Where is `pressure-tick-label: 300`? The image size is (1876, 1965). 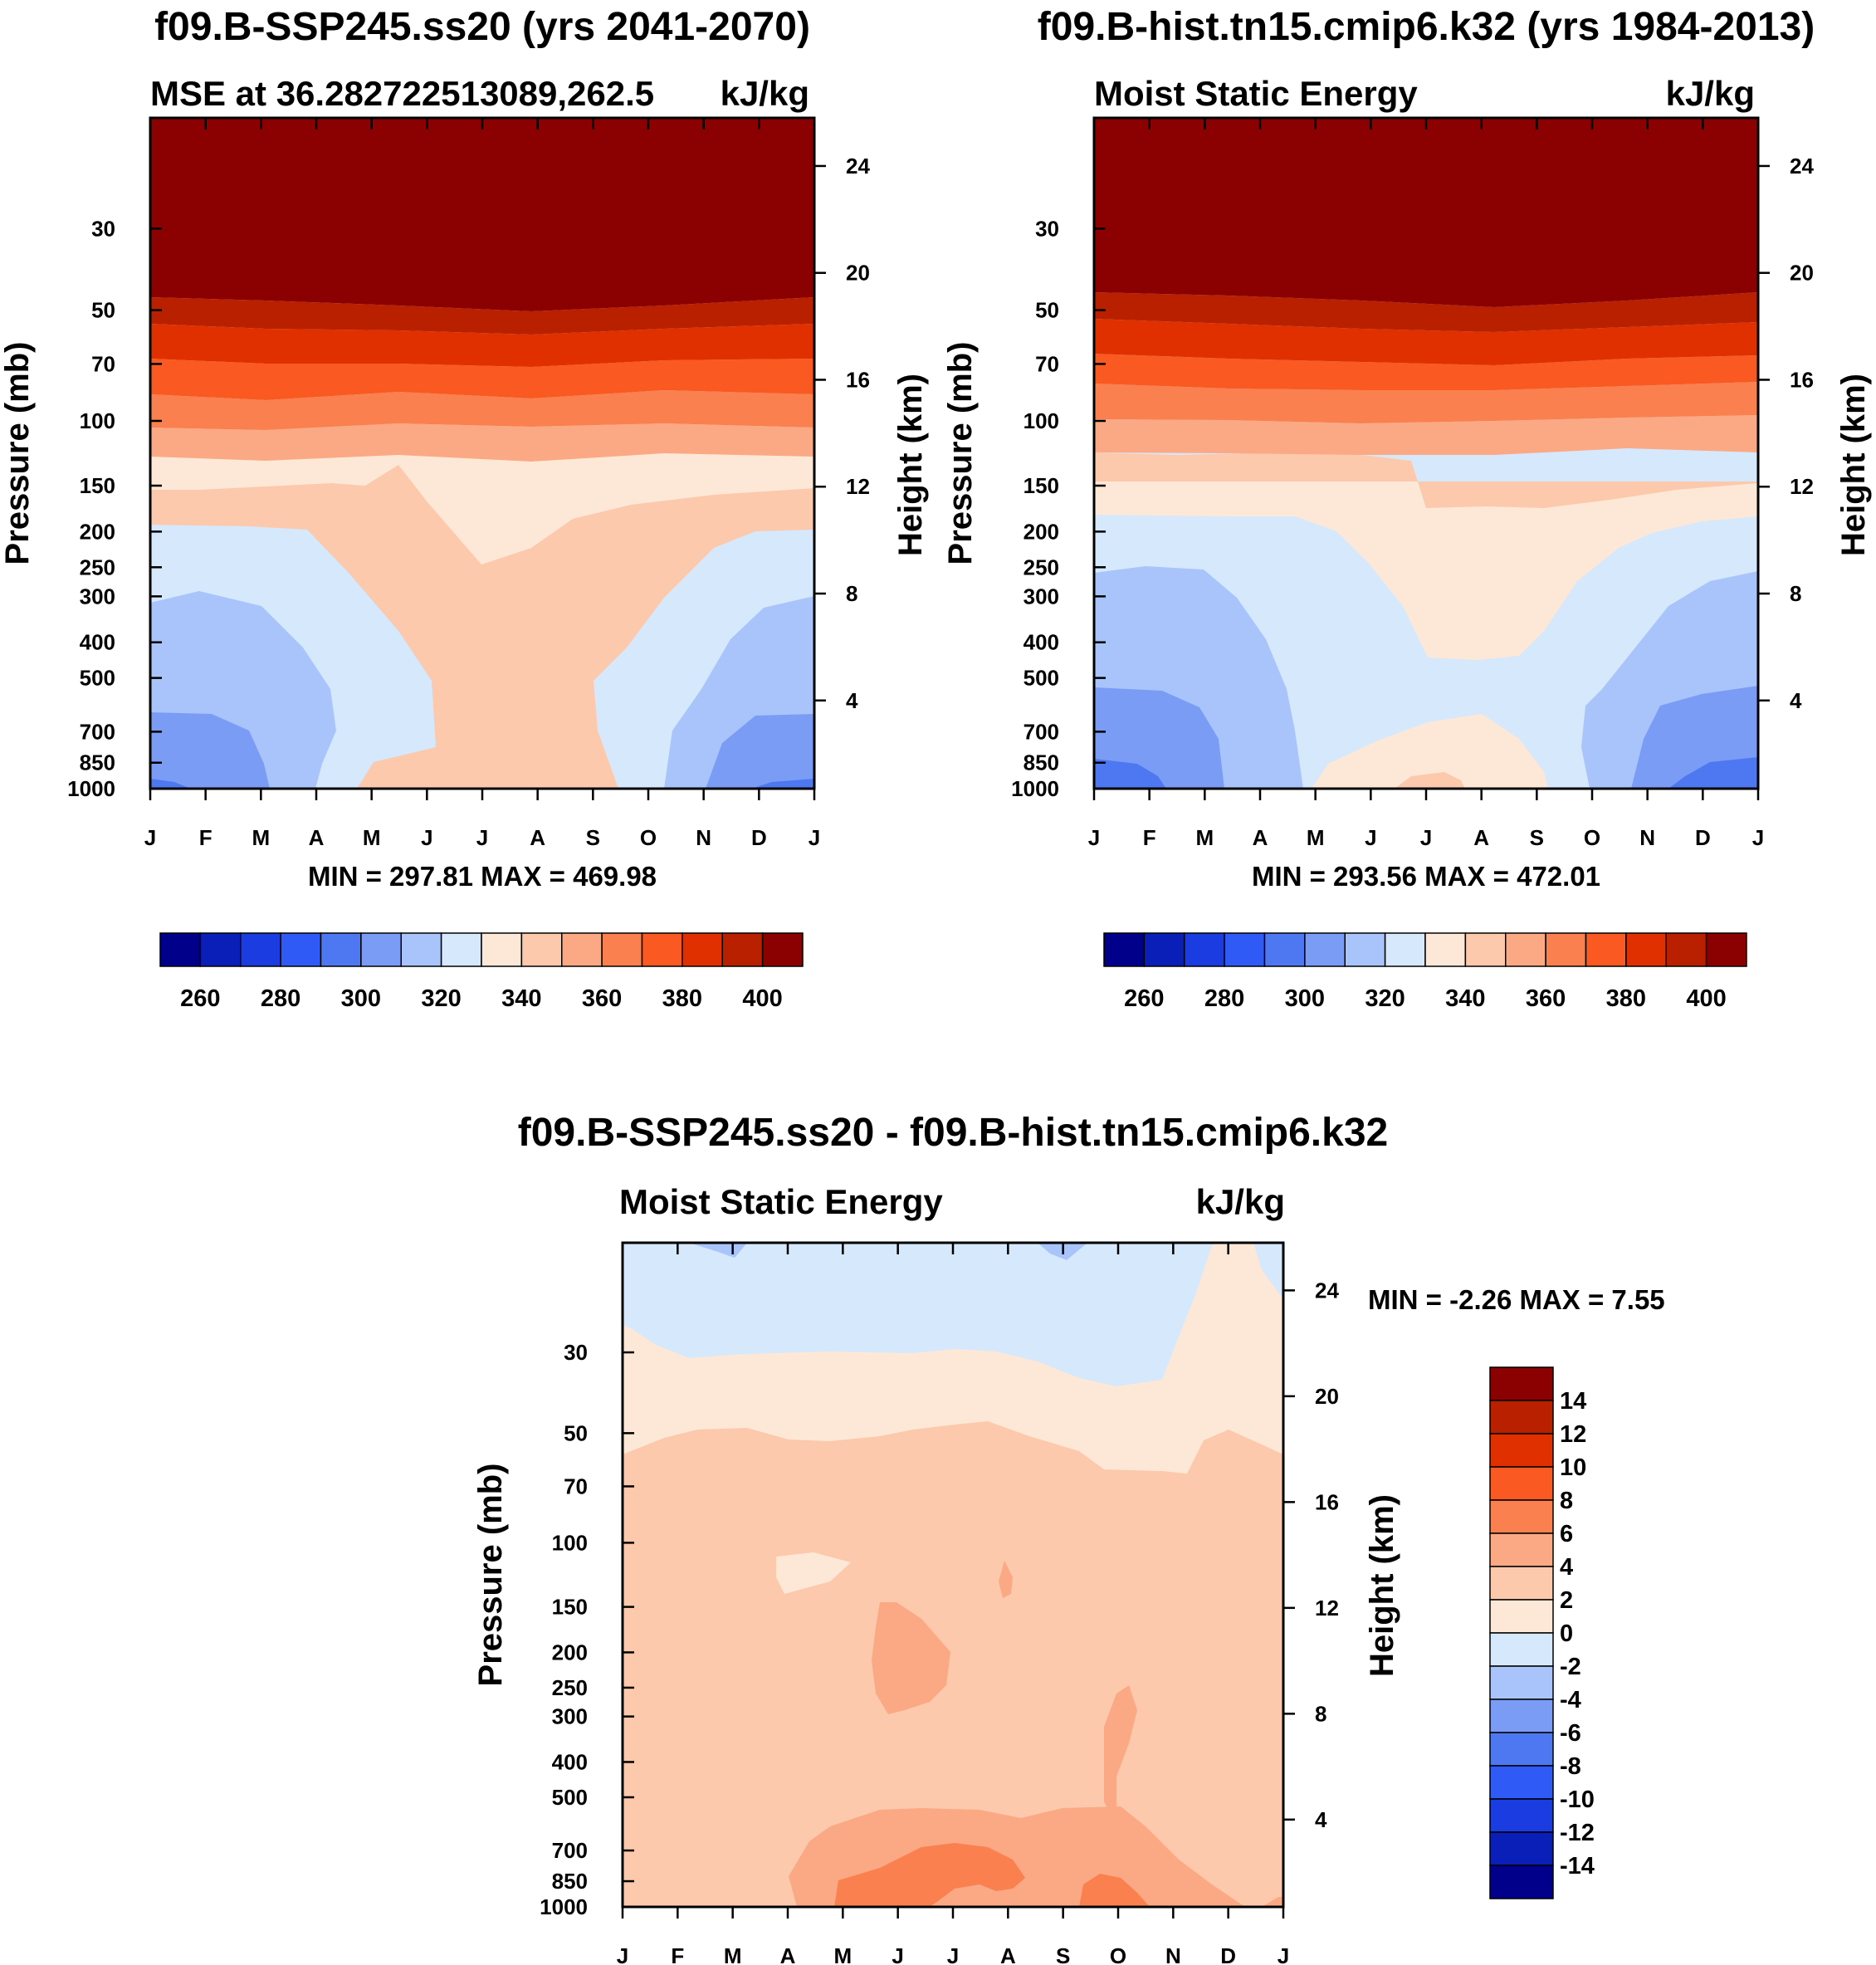 pressure-tick-label: 300 is located at coordinates (97, 596).